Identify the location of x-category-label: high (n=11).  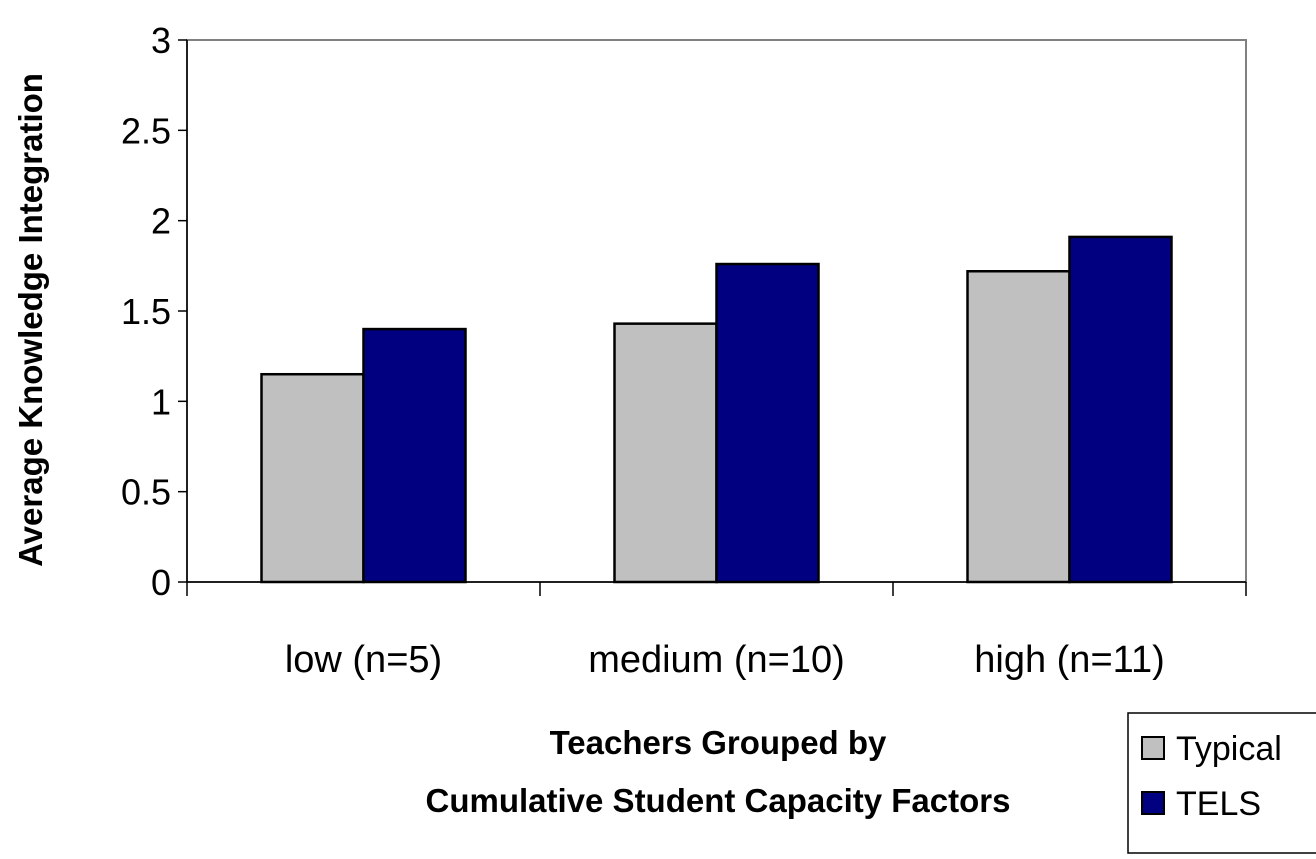
(1069, 660).